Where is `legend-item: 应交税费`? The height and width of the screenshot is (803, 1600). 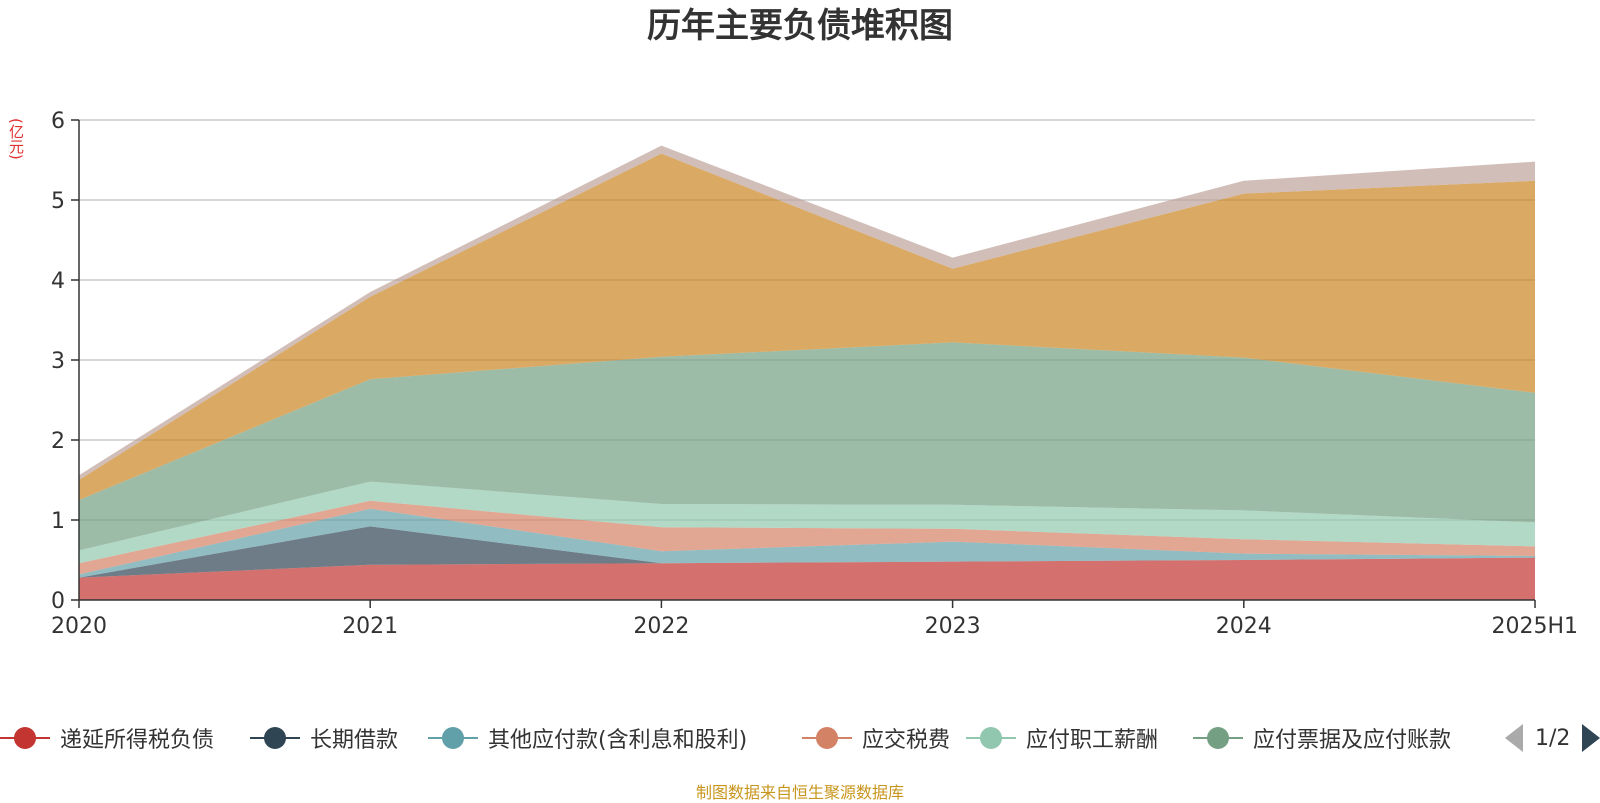 legend-item: 应交税费 is located at coordinates (876, 738).